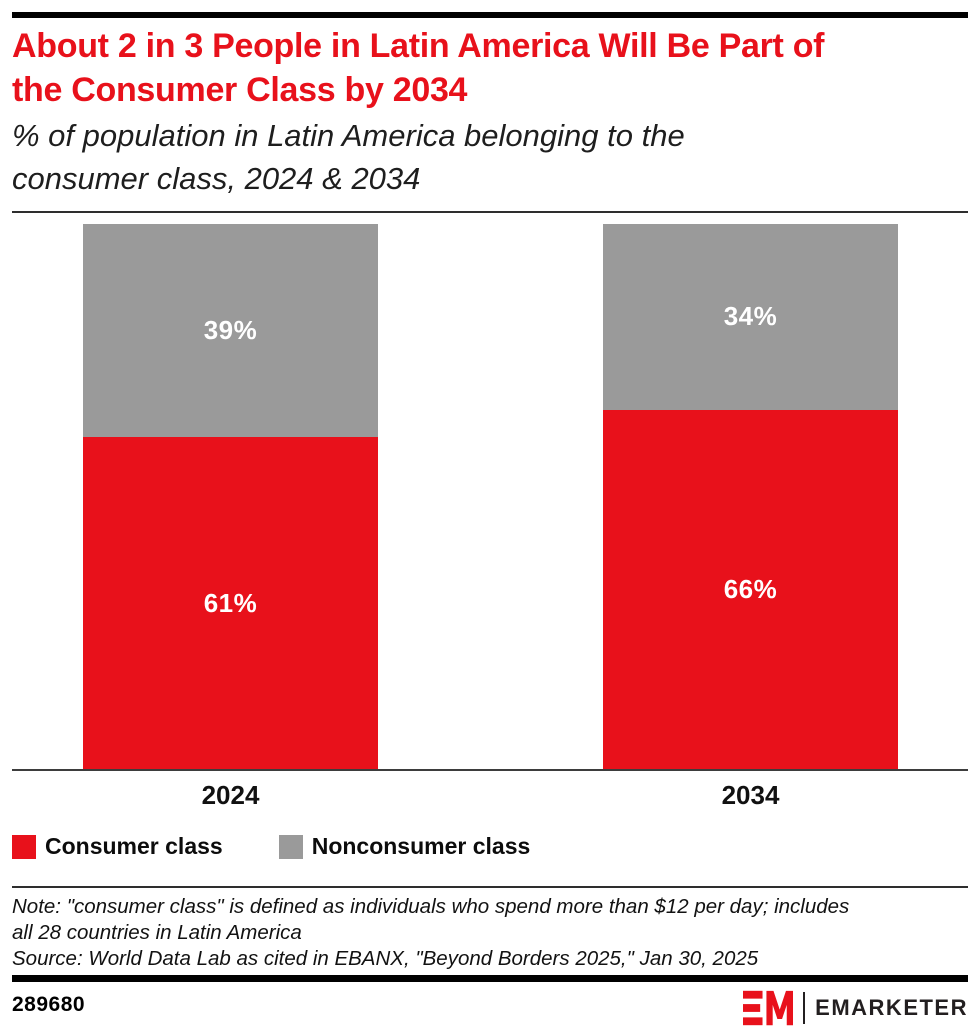 The width and height of the screenshot is (980, 1030). What do you see at coordinates (216, 178) in the screenshot?
I see `chart-subtitle-line-2: consumer class, 2024 & 2034` at bounding box center [216, 178].